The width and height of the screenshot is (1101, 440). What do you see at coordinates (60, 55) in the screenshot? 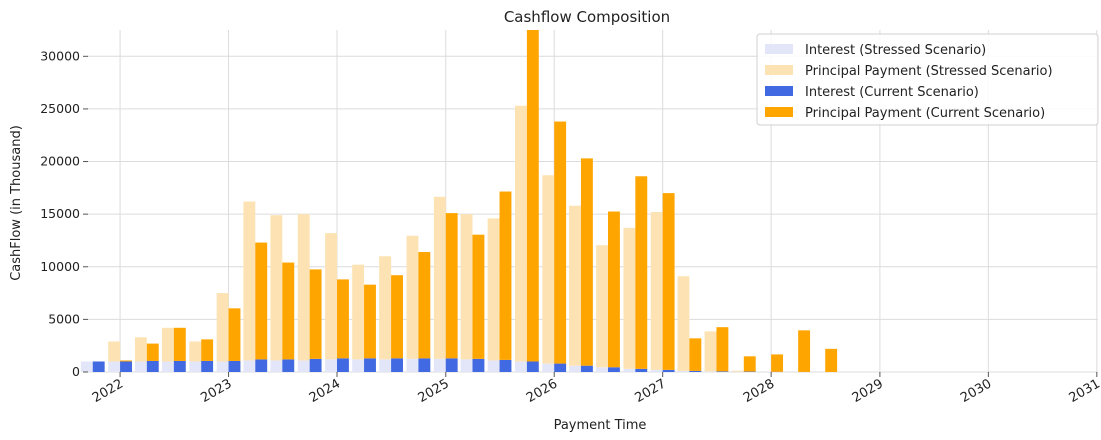
I see `y-tick-label: 30000` at bounding box center [60, 55].